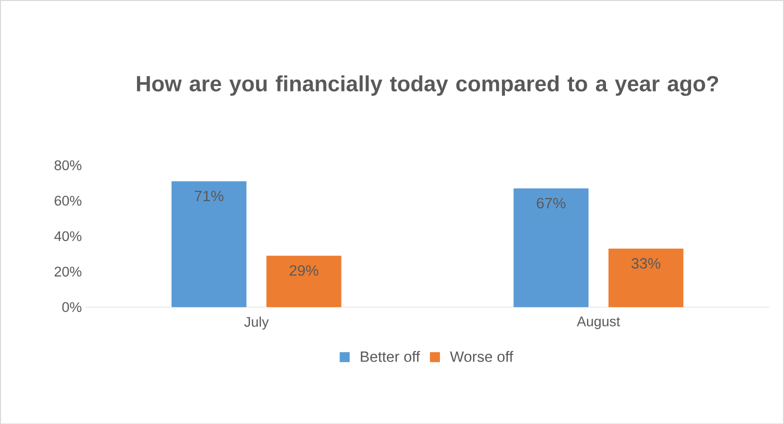 The image size is (784, 424). I want to click on legend-label: Worse off, so click(482, 356).